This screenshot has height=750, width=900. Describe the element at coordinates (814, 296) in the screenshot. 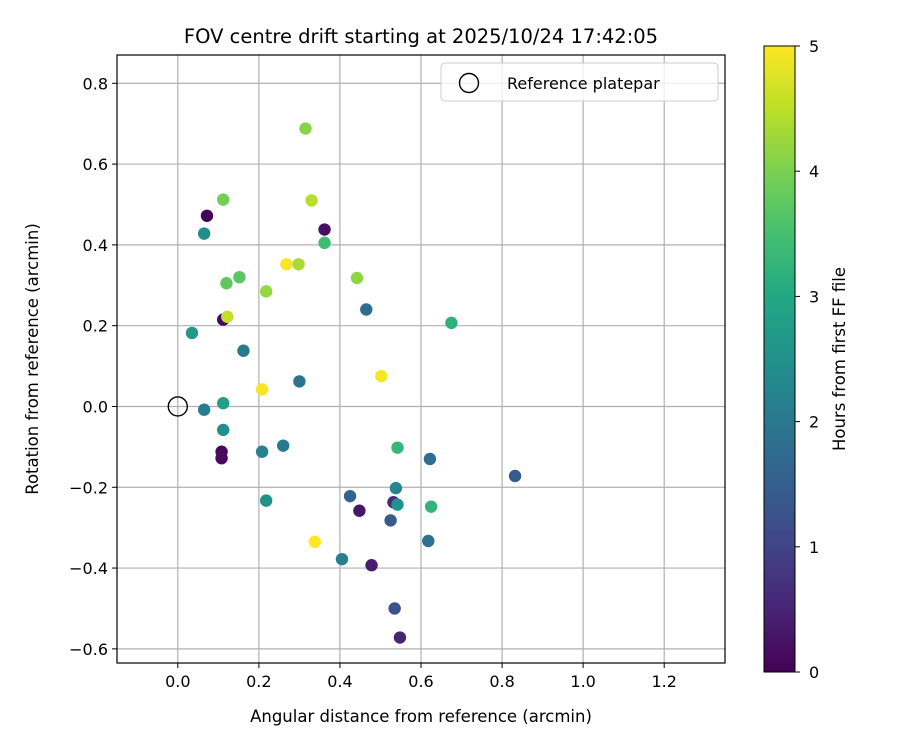

I see `colorbar-tick-label: 3` at that location.